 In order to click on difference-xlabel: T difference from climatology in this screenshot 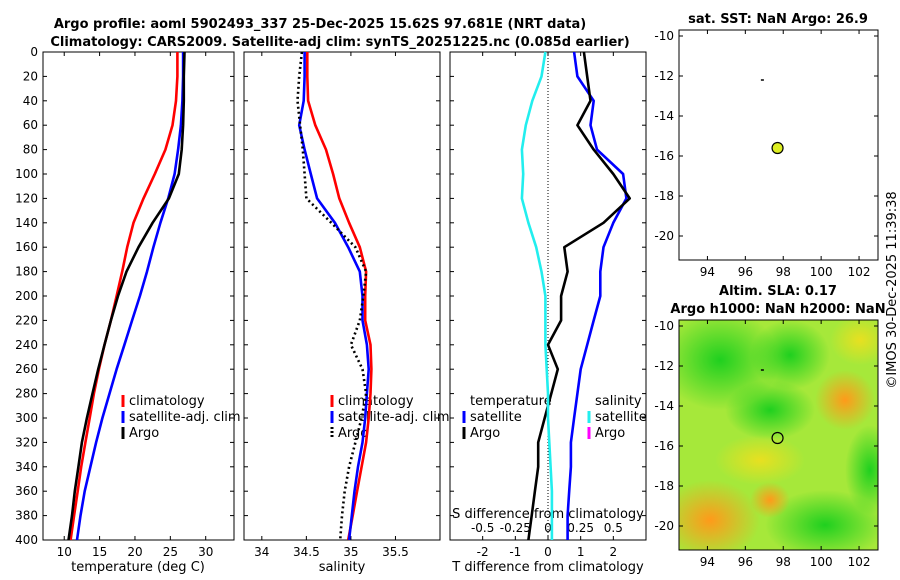, I will do `click(547, 567)`.